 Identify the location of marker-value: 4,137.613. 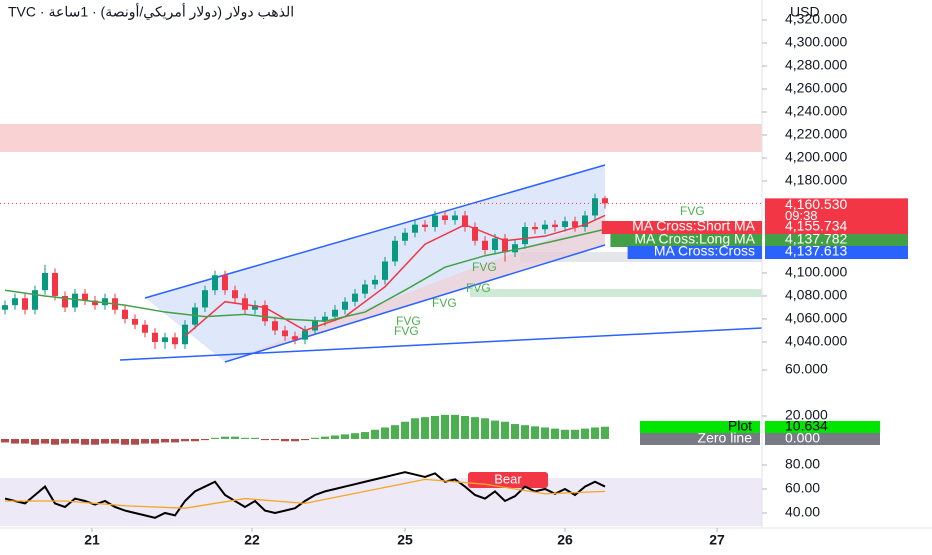
(816, 251).